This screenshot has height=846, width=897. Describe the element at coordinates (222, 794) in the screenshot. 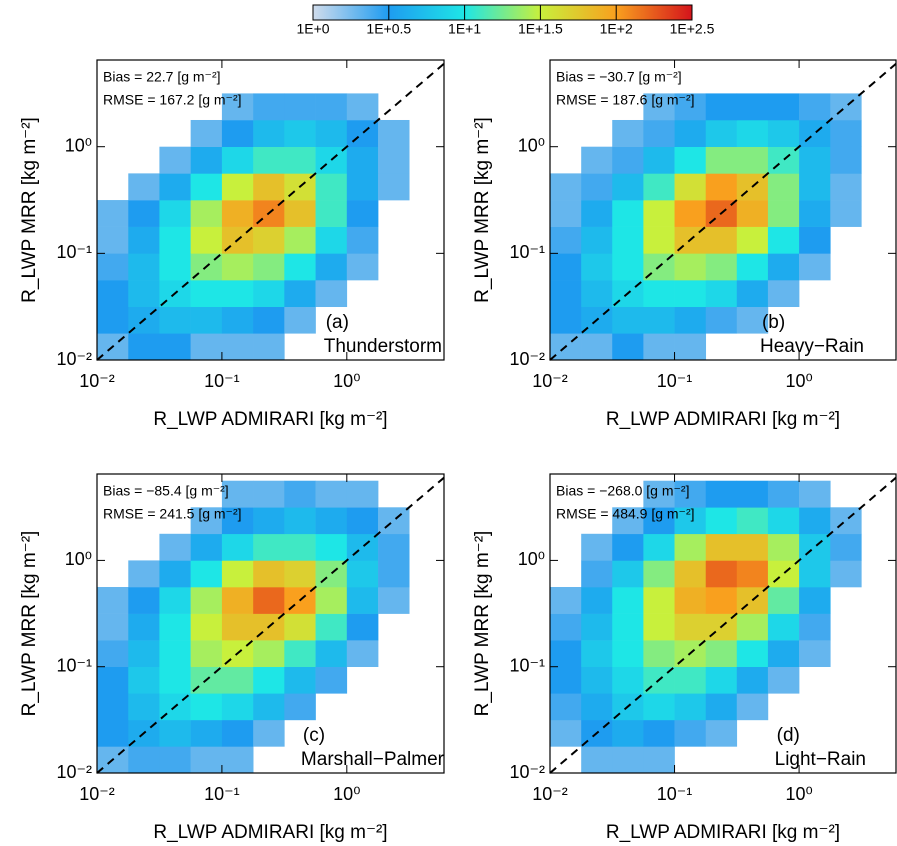

I see `x-tick-label: 10⁻¹` at that location.